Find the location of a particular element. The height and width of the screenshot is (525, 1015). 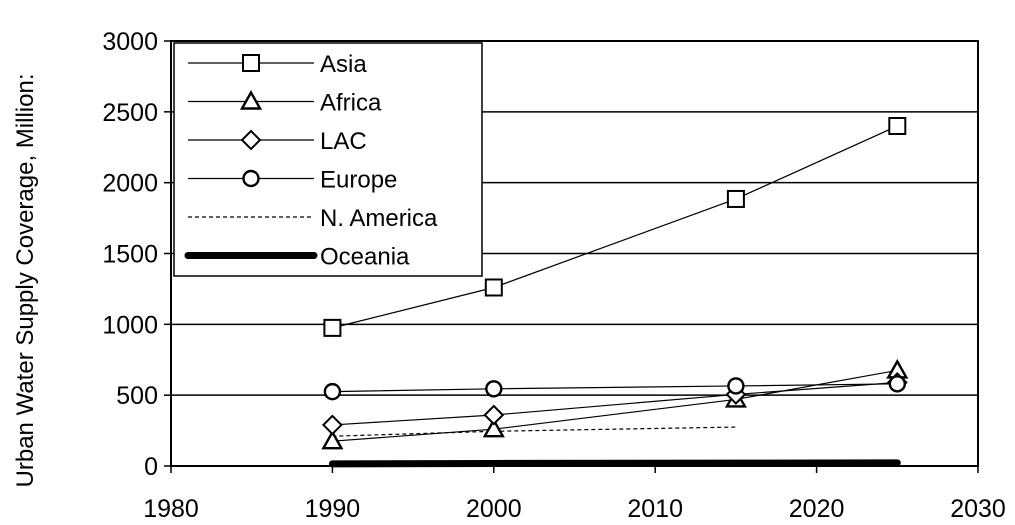

y-tick-label: 3000 is located at coordinates (130, 42).